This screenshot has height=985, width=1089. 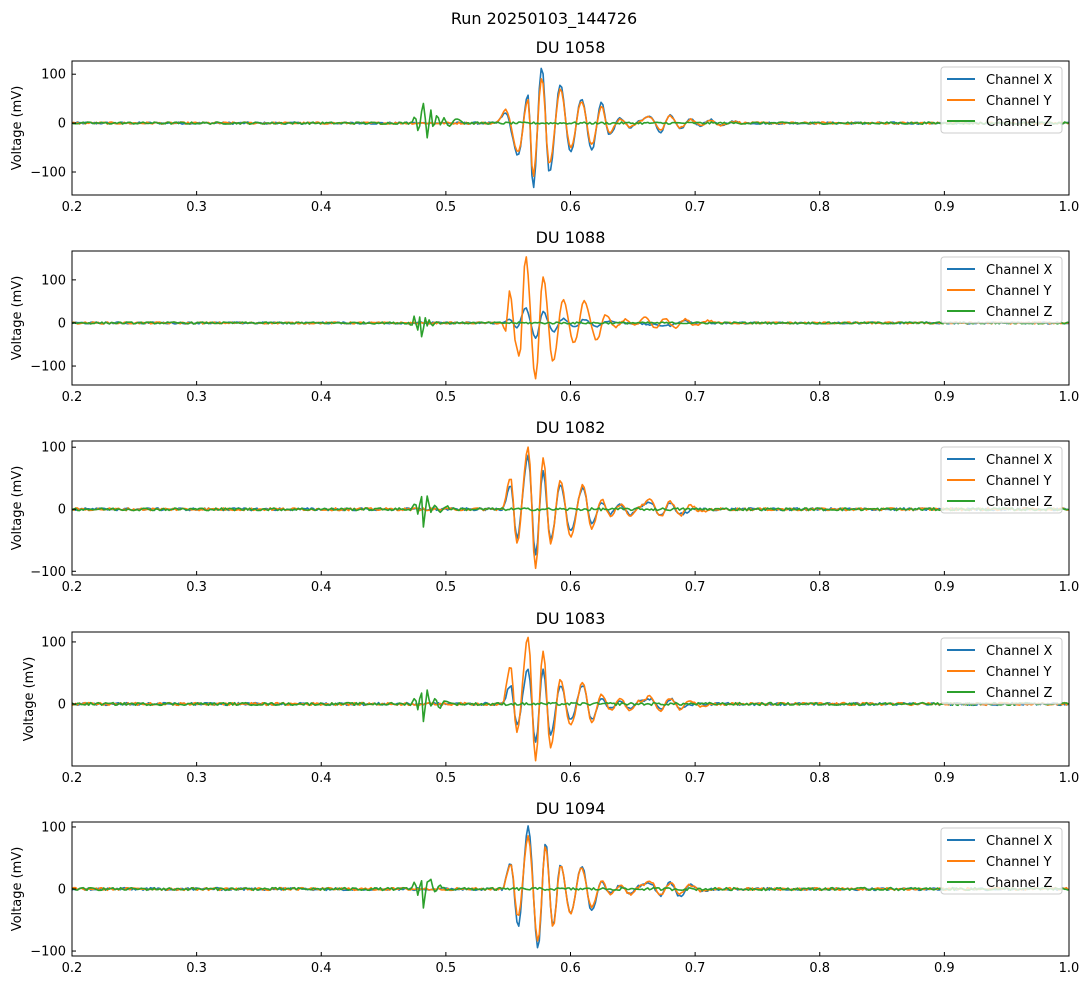 I want to click on panel-title: DU 1094, so click(x=571, y=808).